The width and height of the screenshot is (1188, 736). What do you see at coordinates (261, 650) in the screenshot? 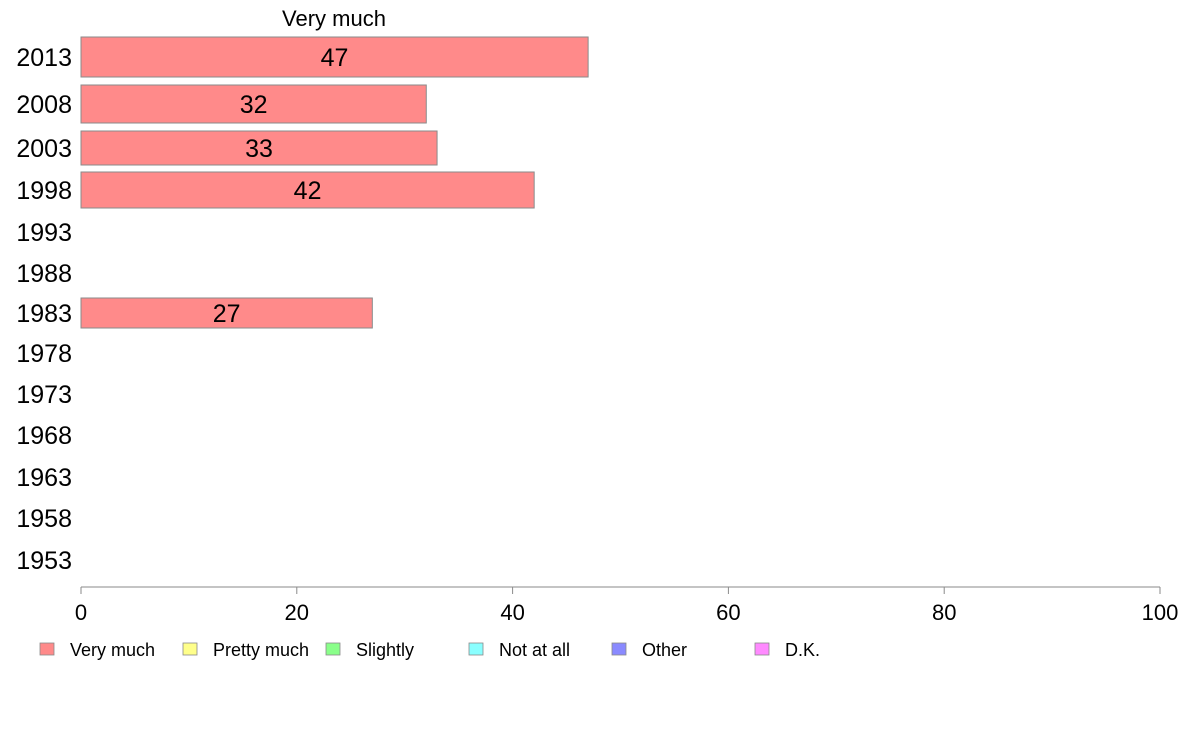
I see `legend-label-pretty-much: Pretty much` at bounding box center [261, 650].